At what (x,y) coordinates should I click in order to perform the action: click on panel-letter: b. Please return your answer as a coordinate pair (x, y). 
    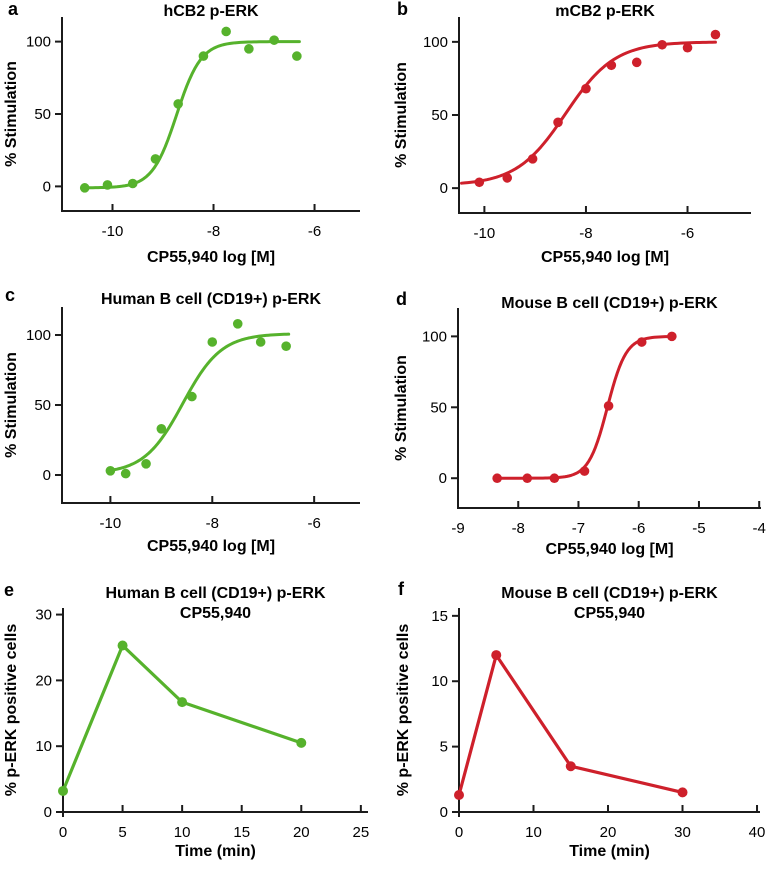
    Looking at the image, I should click on (402, 9).